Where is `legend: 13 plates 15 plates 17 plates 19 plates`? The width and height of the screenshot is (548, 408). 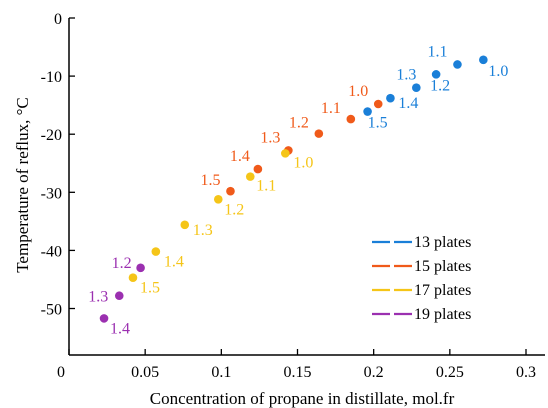
legend: 13 plates 15 plates 17 plates 19 plates is located at coordinates (421, 278).